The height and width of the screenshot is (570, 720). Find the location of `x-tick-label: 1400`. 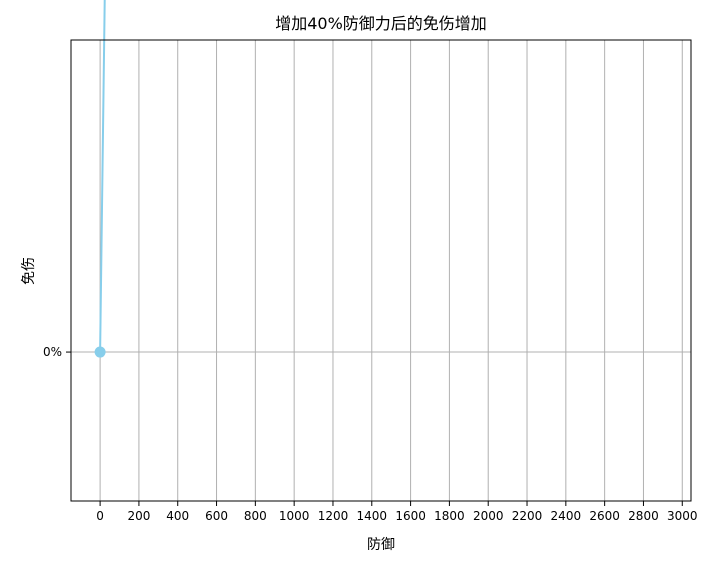

x-tick-label: 1400 is located at coordinates (372, 516).